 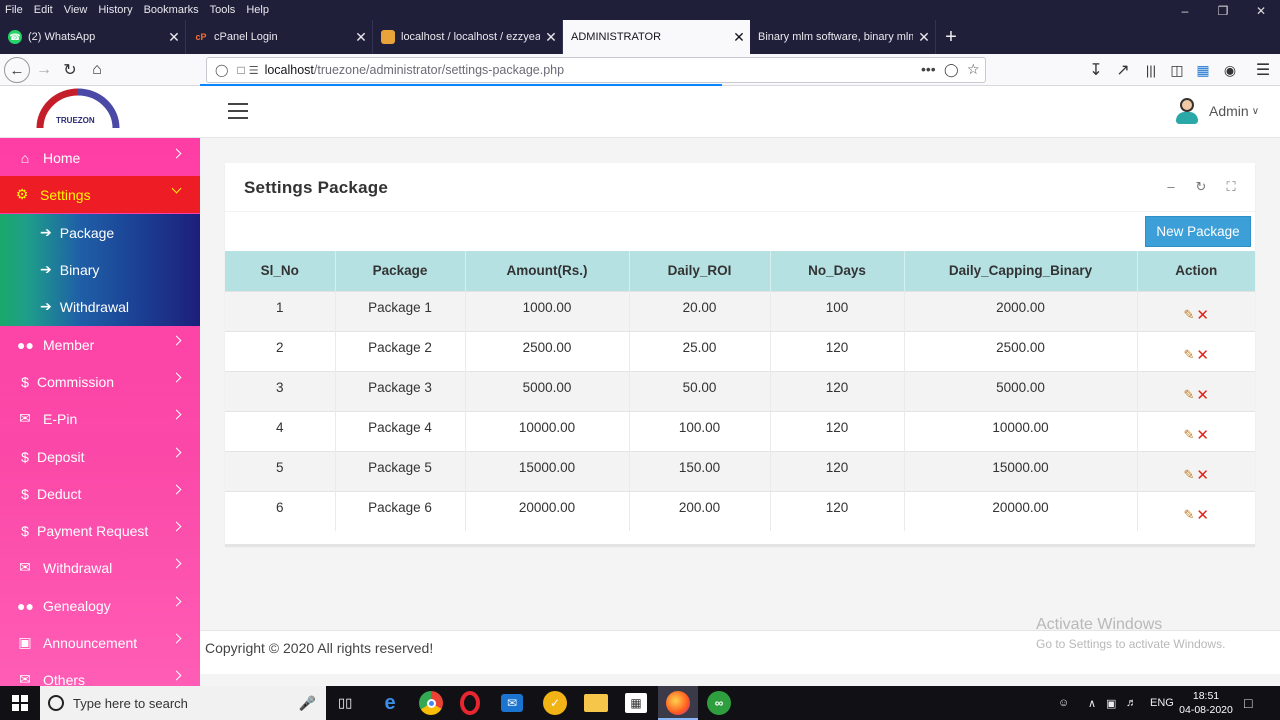 What do you see at coordinates (43, 10) in the screenshot?
I see `menu-edit: Edit` at bounding box center [43, 10].